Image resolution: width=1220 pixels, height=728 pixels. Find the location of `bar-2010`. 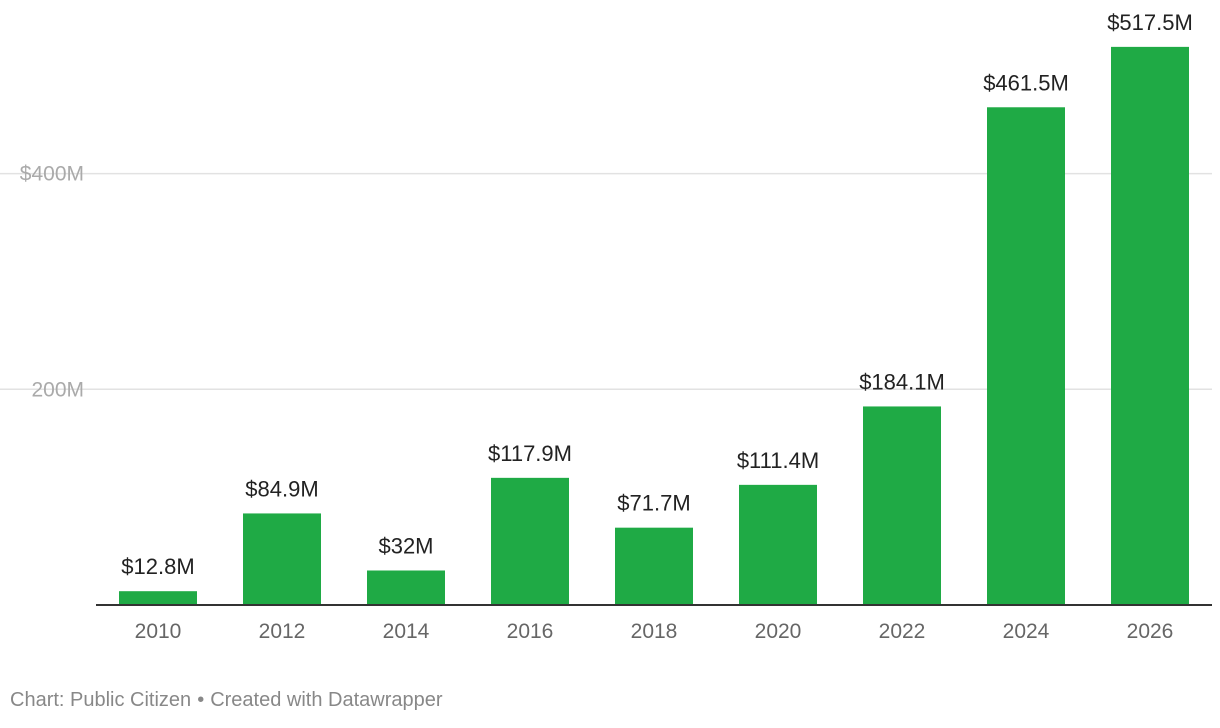

bar-2010 is located at coordinates (158, 598).